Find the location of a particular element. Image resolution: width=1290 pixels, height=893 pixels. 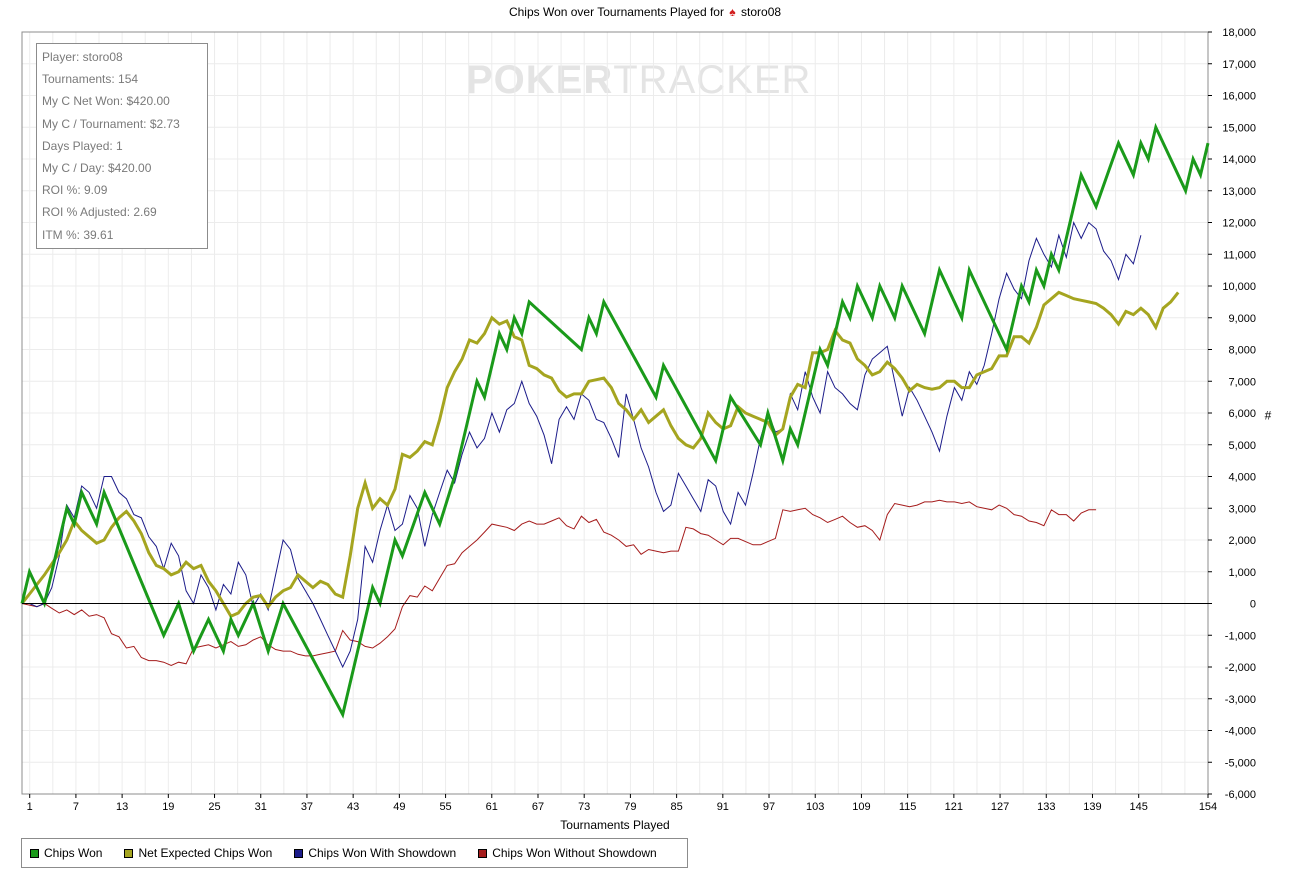

y-tick-label: 13,000 is located at coordinates (1239, 192).